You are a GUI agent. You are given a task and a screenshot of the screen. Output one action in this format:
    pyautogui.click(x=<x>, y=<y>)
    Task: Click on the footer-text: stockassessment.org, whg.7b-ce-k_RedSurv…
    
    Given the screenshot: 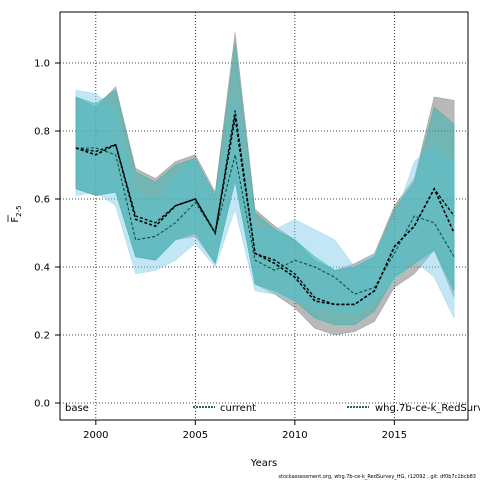 What is the action you would take?
    pyautogui.click(x=377, y=477)
    